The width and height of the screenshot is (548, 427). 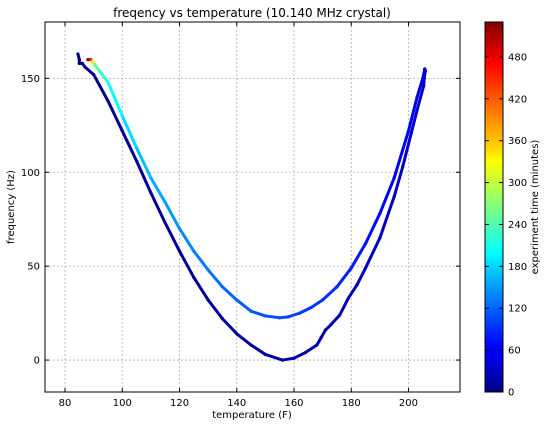 I want to click on x-tick-label: 200, so click(x=408, y=403).